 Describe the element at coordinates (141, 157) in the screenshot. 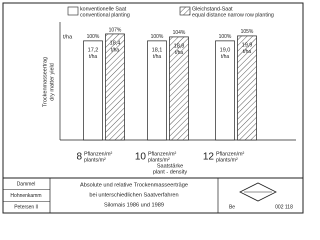

I see `category-label: 10` at that location.